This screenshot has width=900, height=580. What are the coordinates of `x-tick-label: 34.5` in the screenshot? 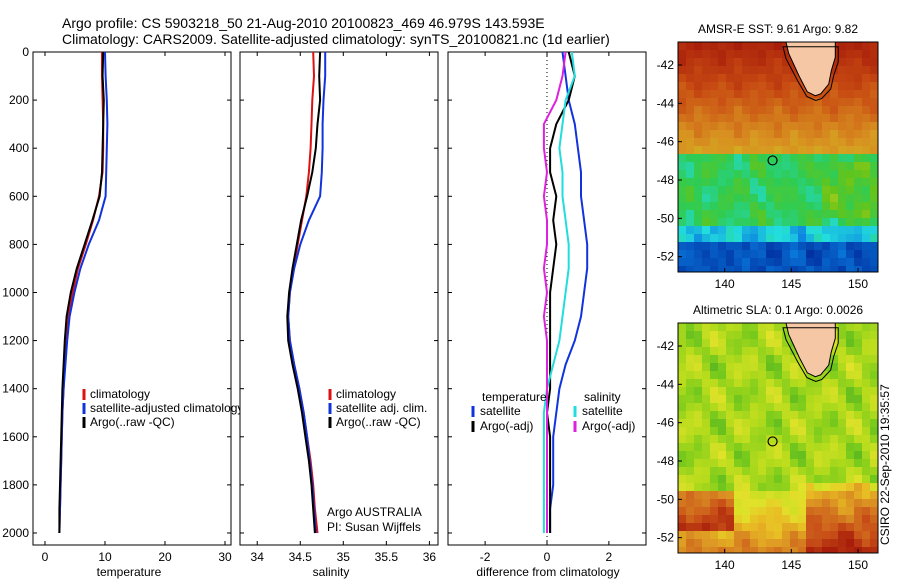 It's located at (301, 557).